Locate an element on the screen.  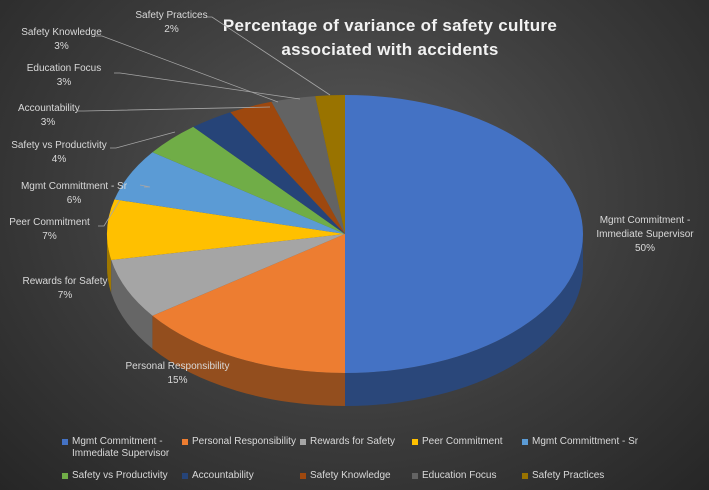
data-label-name: Personal Responsibility is located at coordinates (177, 366).